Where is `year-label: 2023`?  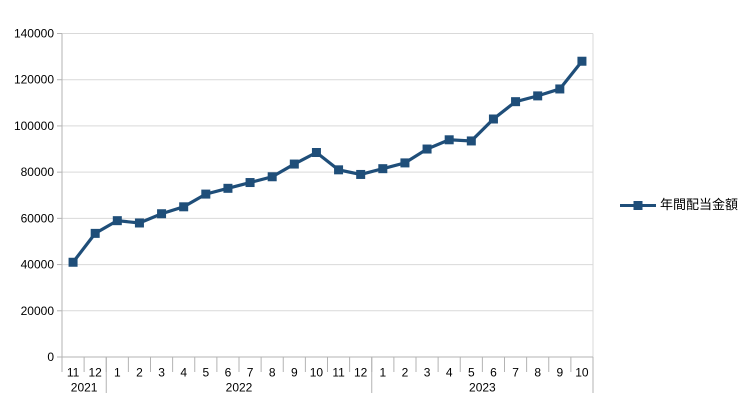
year-label: 2023 is located at coordinates (482, 388).